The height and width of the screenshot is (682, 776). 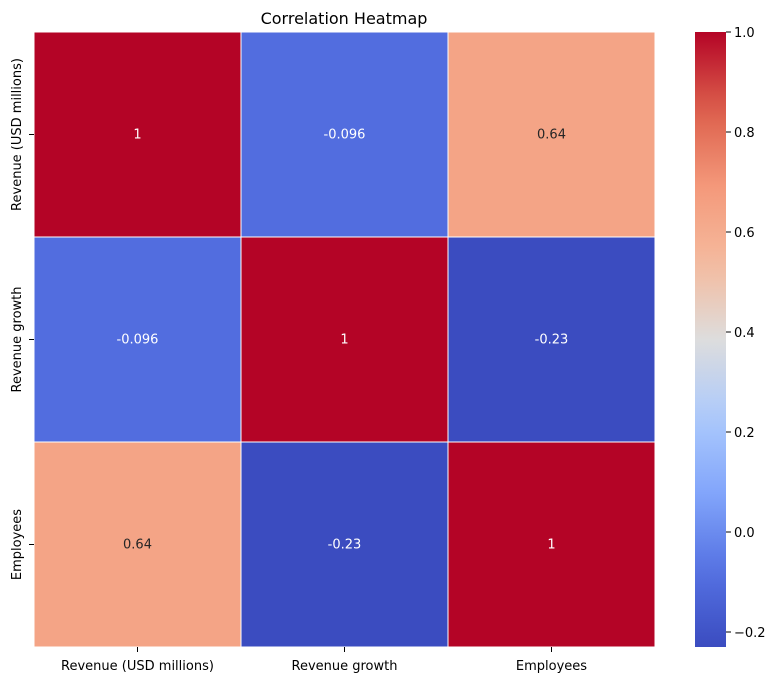 What do you see at coordinates (17, 544) in the screenshot?
I see `y-tick-label: Employees` at bounding box center [17, 544].